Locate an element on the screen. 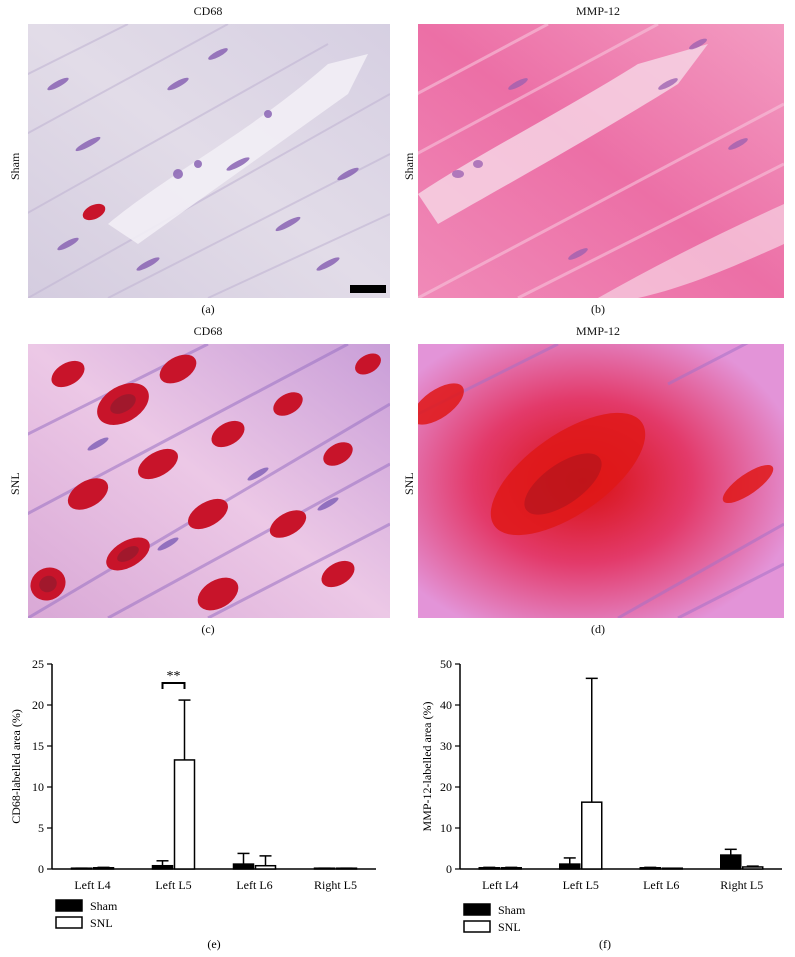 The height and width of the screenshot is (957, 795). row-label-sham-right: Sham is located at coordinates (409, 166).